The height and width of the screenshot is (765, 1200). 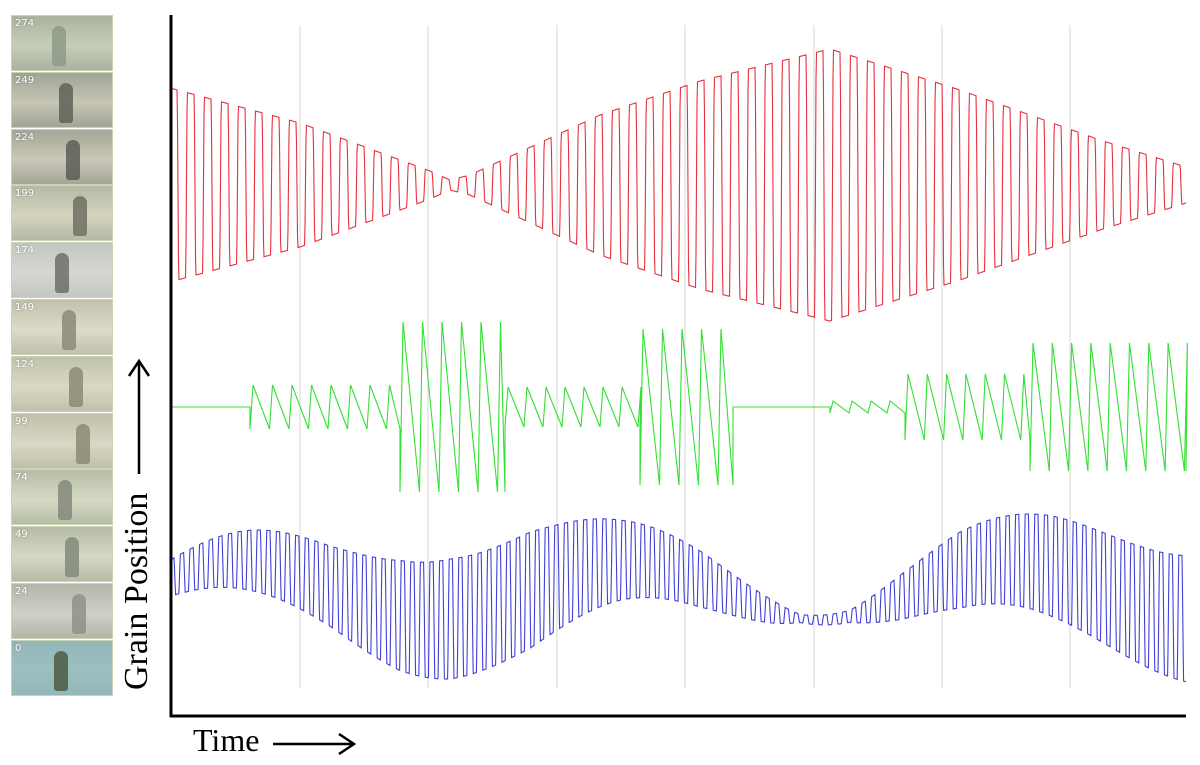 What do you see at coordinates (136, 591) in the screenshot?
I see `y-axis-label-text: Grain Position` at bounding box center [136, 591].